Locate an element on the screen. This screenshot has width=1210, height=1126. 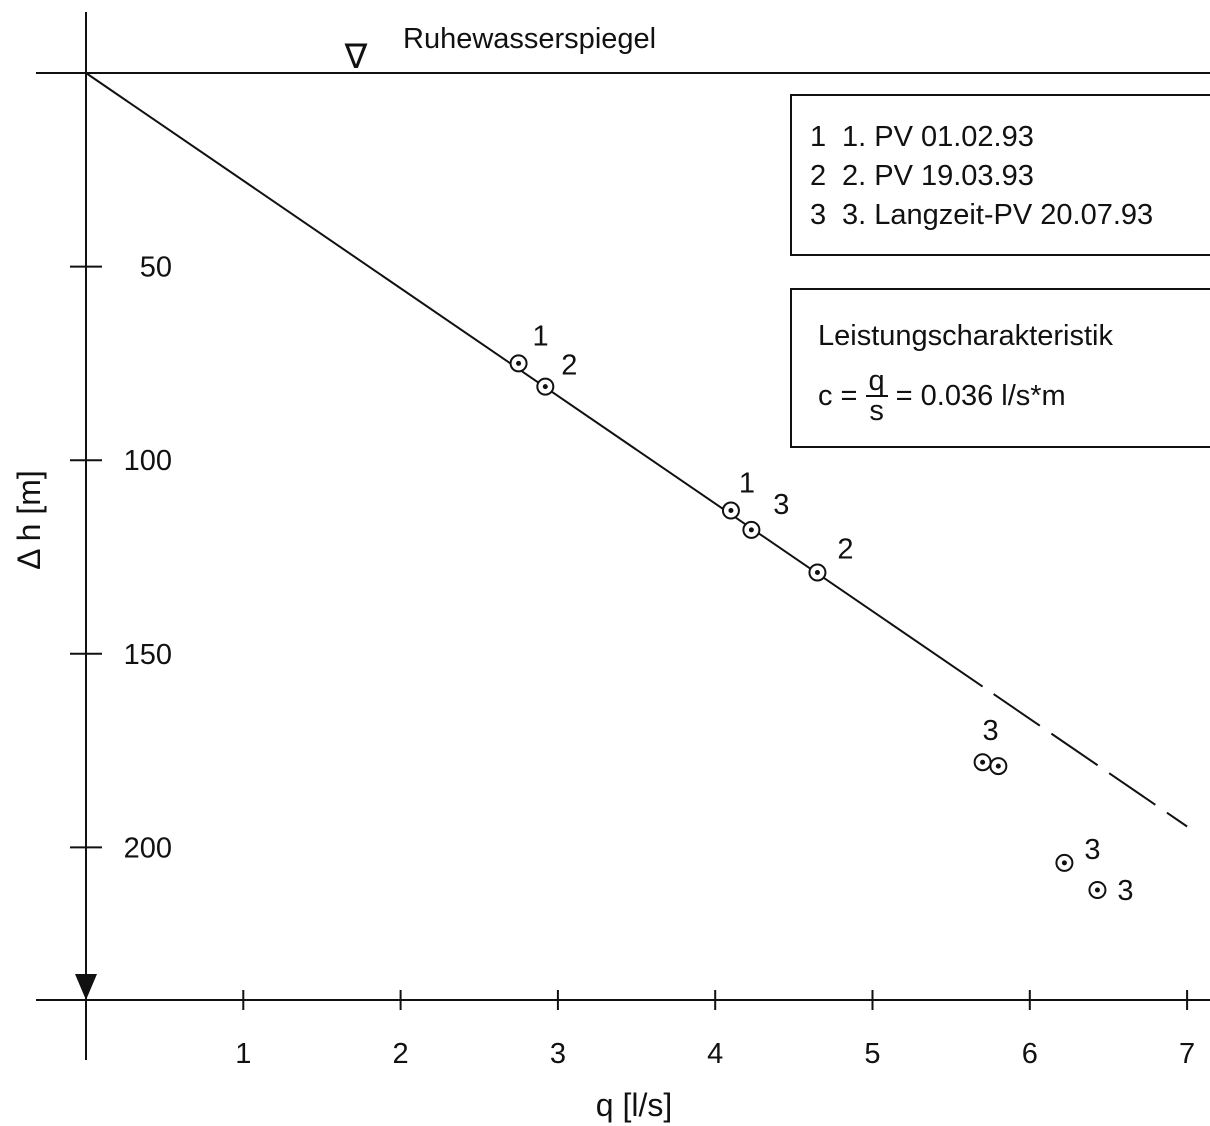
x-axis-label: q [l/s] is located at coordinates (634, 1105).